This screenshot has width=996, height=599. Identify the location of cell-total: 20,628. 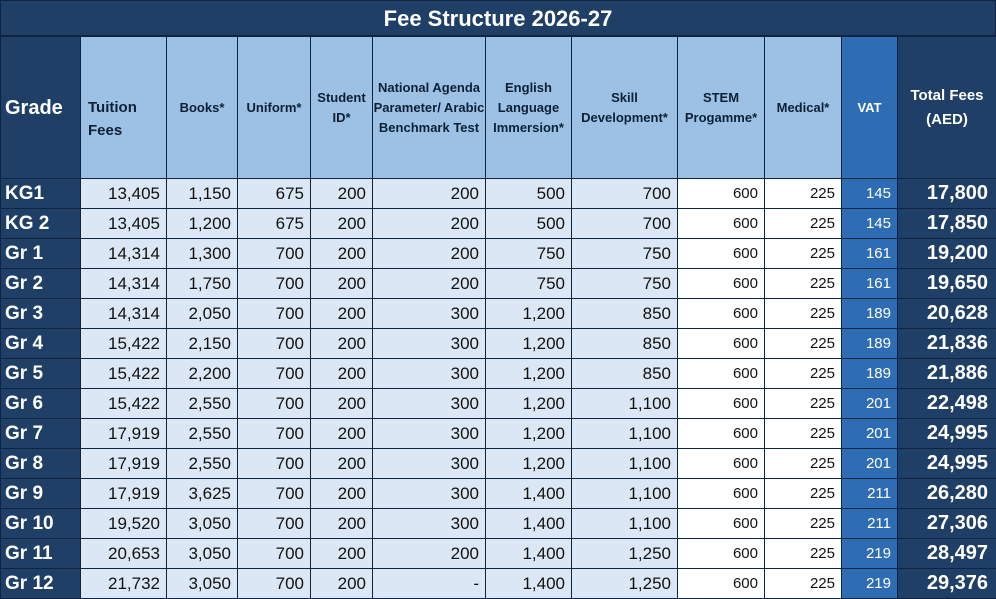
(946, 313).